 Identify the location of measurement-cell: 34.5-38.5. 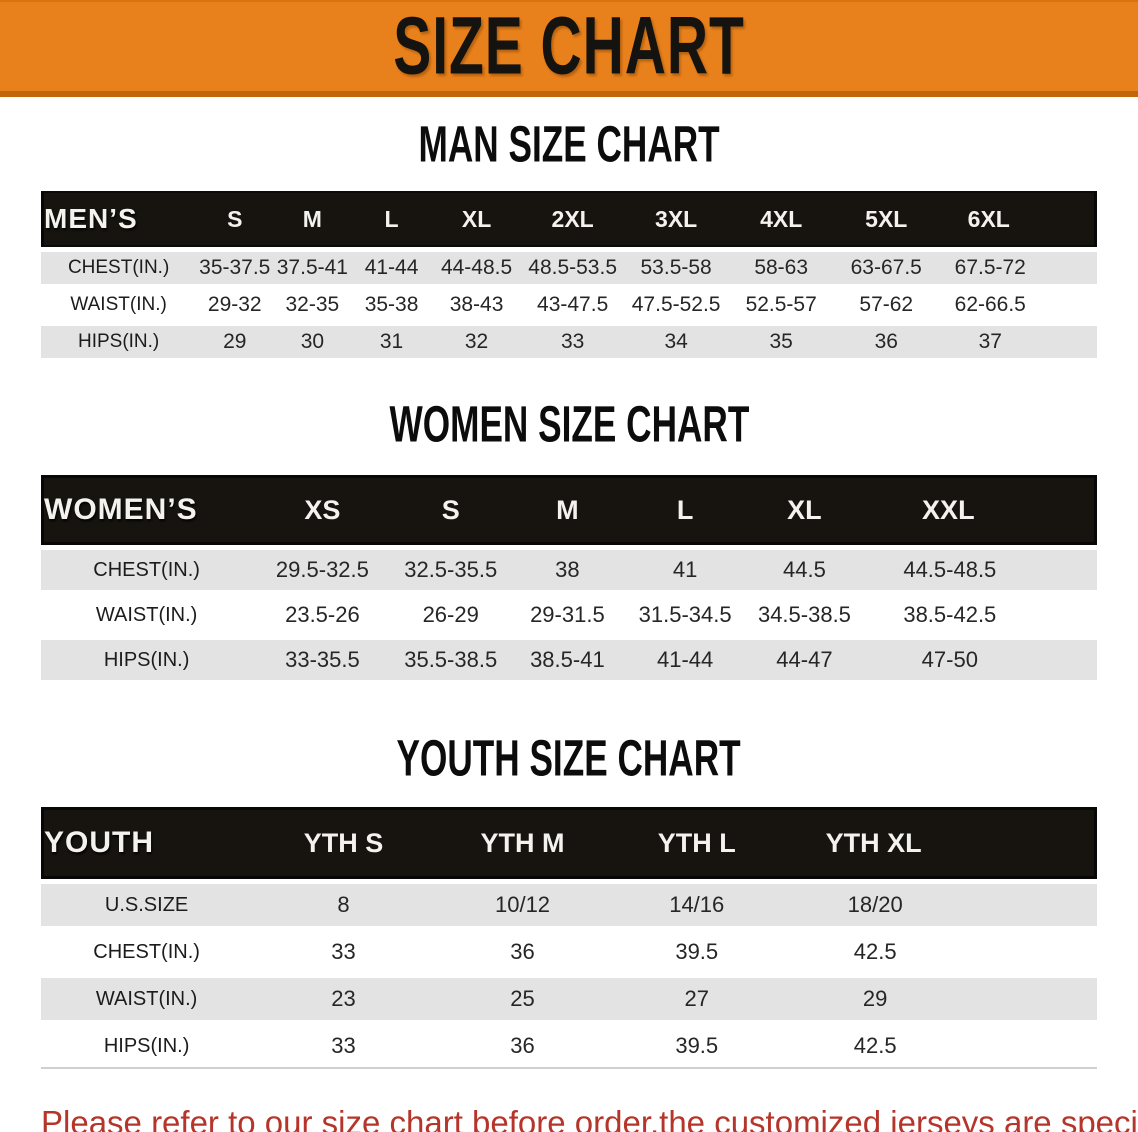
(804, 615).